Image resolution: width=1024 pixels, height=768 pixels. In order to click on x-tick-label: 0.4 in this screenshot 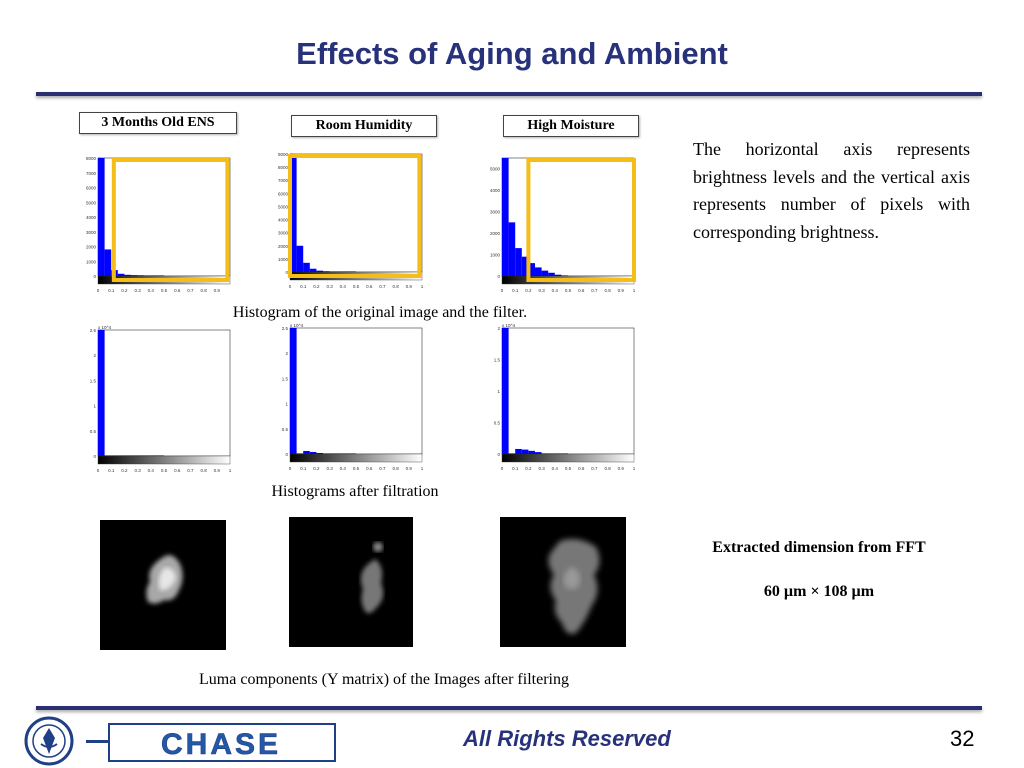, I will do `click(343, 468)`.